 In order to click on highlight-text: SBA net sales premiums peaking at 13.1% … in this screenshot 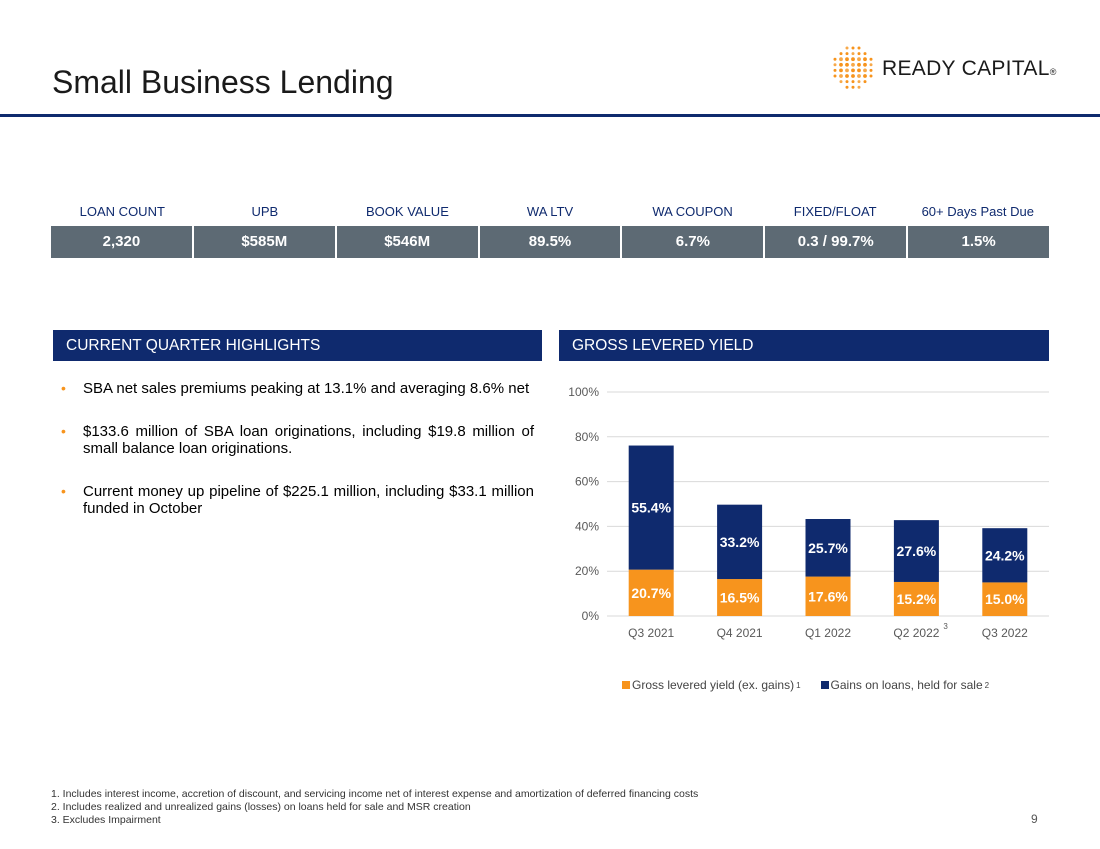, I will do `click(306, 388)`.